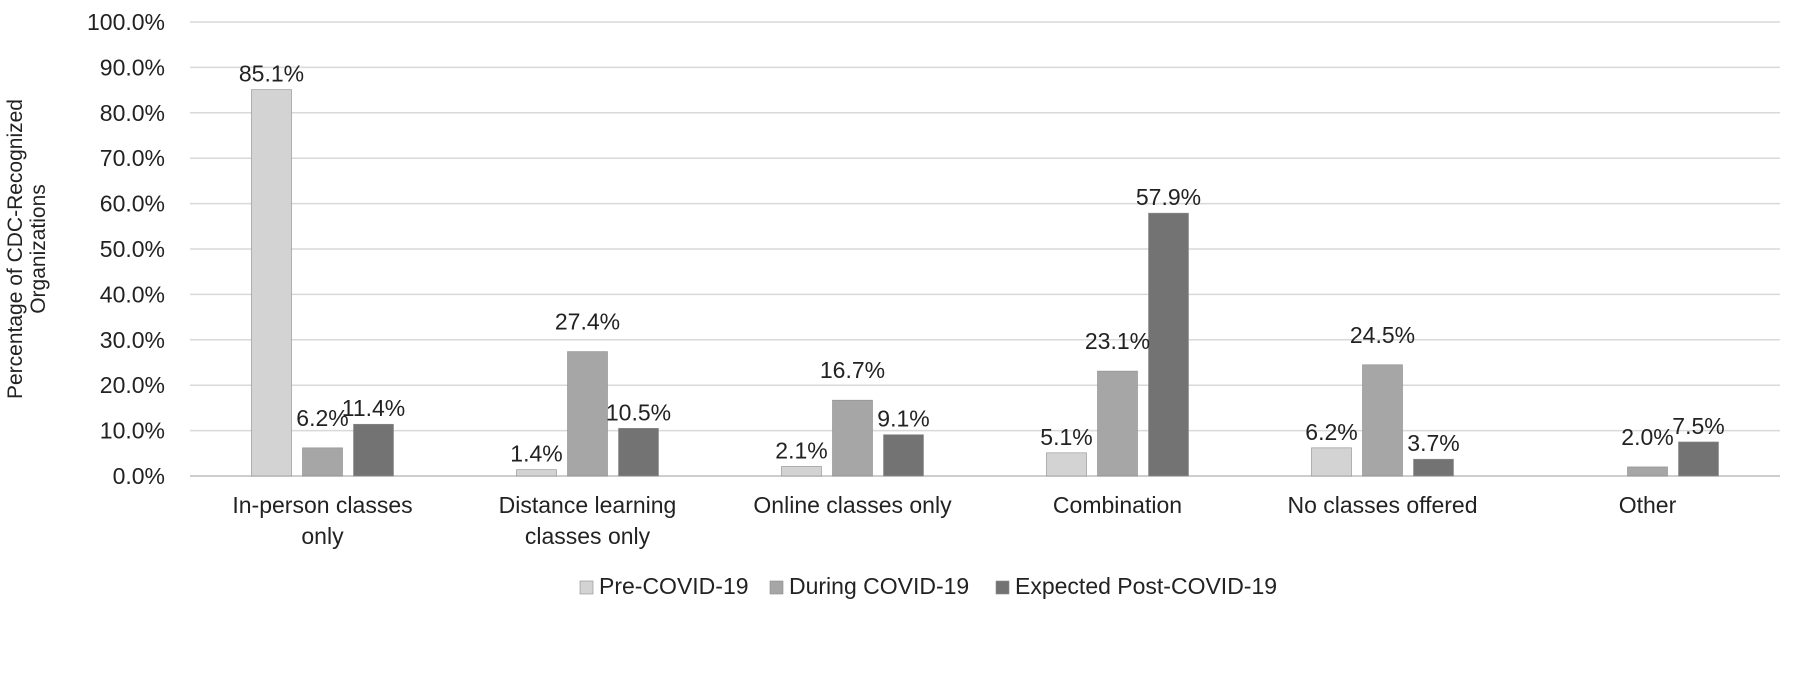  I want to click on data-label: 2.0%, so click(1647, 437).